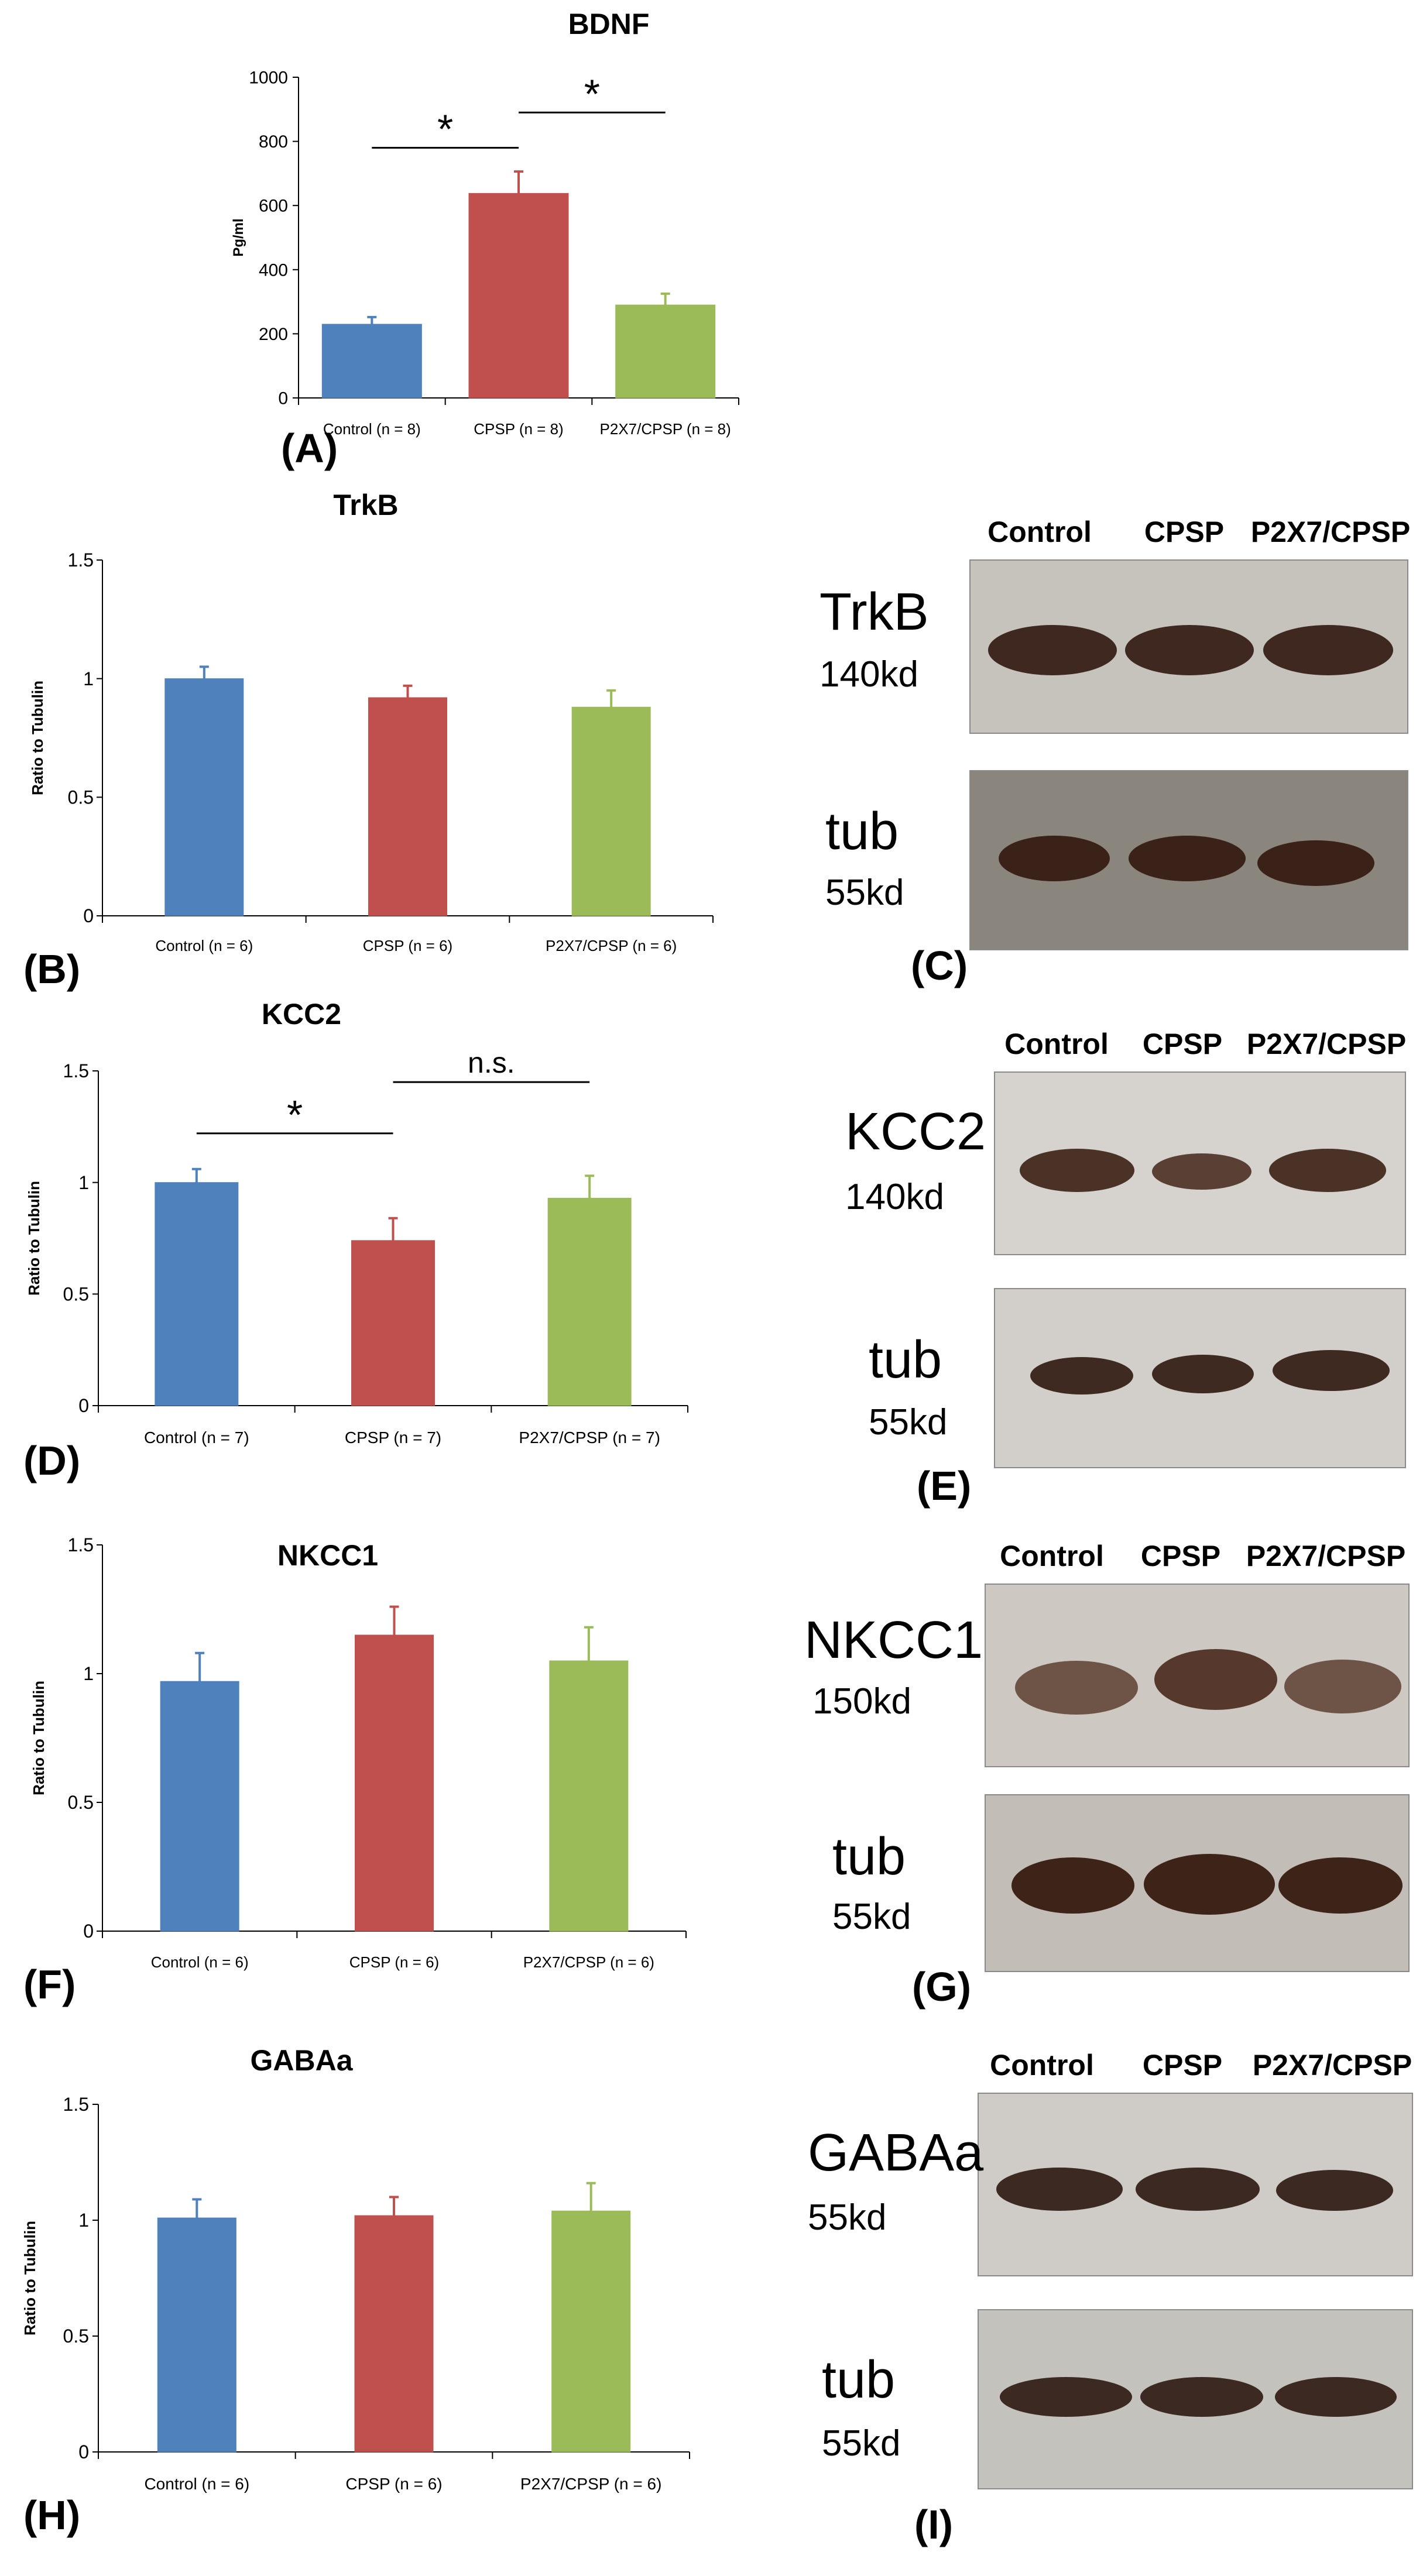 The height and width of the screenshot is (2576, 1423). Describe the element at coordinates (301, 1014) in the screenshot. I see `chart-title: KCC2` at that location.